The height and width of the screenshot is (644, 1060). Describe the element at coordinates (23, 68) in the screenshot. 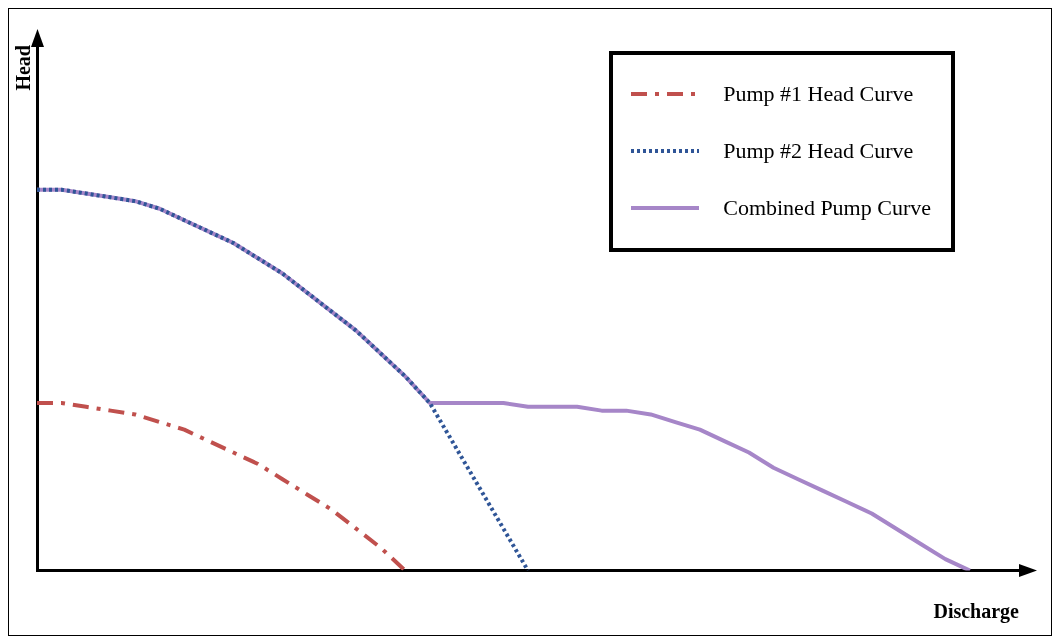

I see `y-axis-title: Head` at that location.